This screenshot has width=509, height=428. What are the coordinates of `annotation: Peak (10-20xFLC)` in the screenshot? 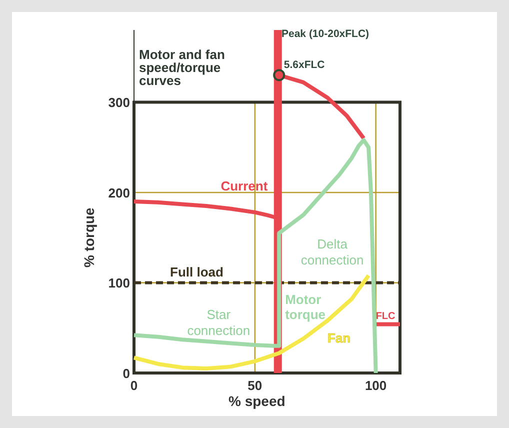 It's located at (326, 34).